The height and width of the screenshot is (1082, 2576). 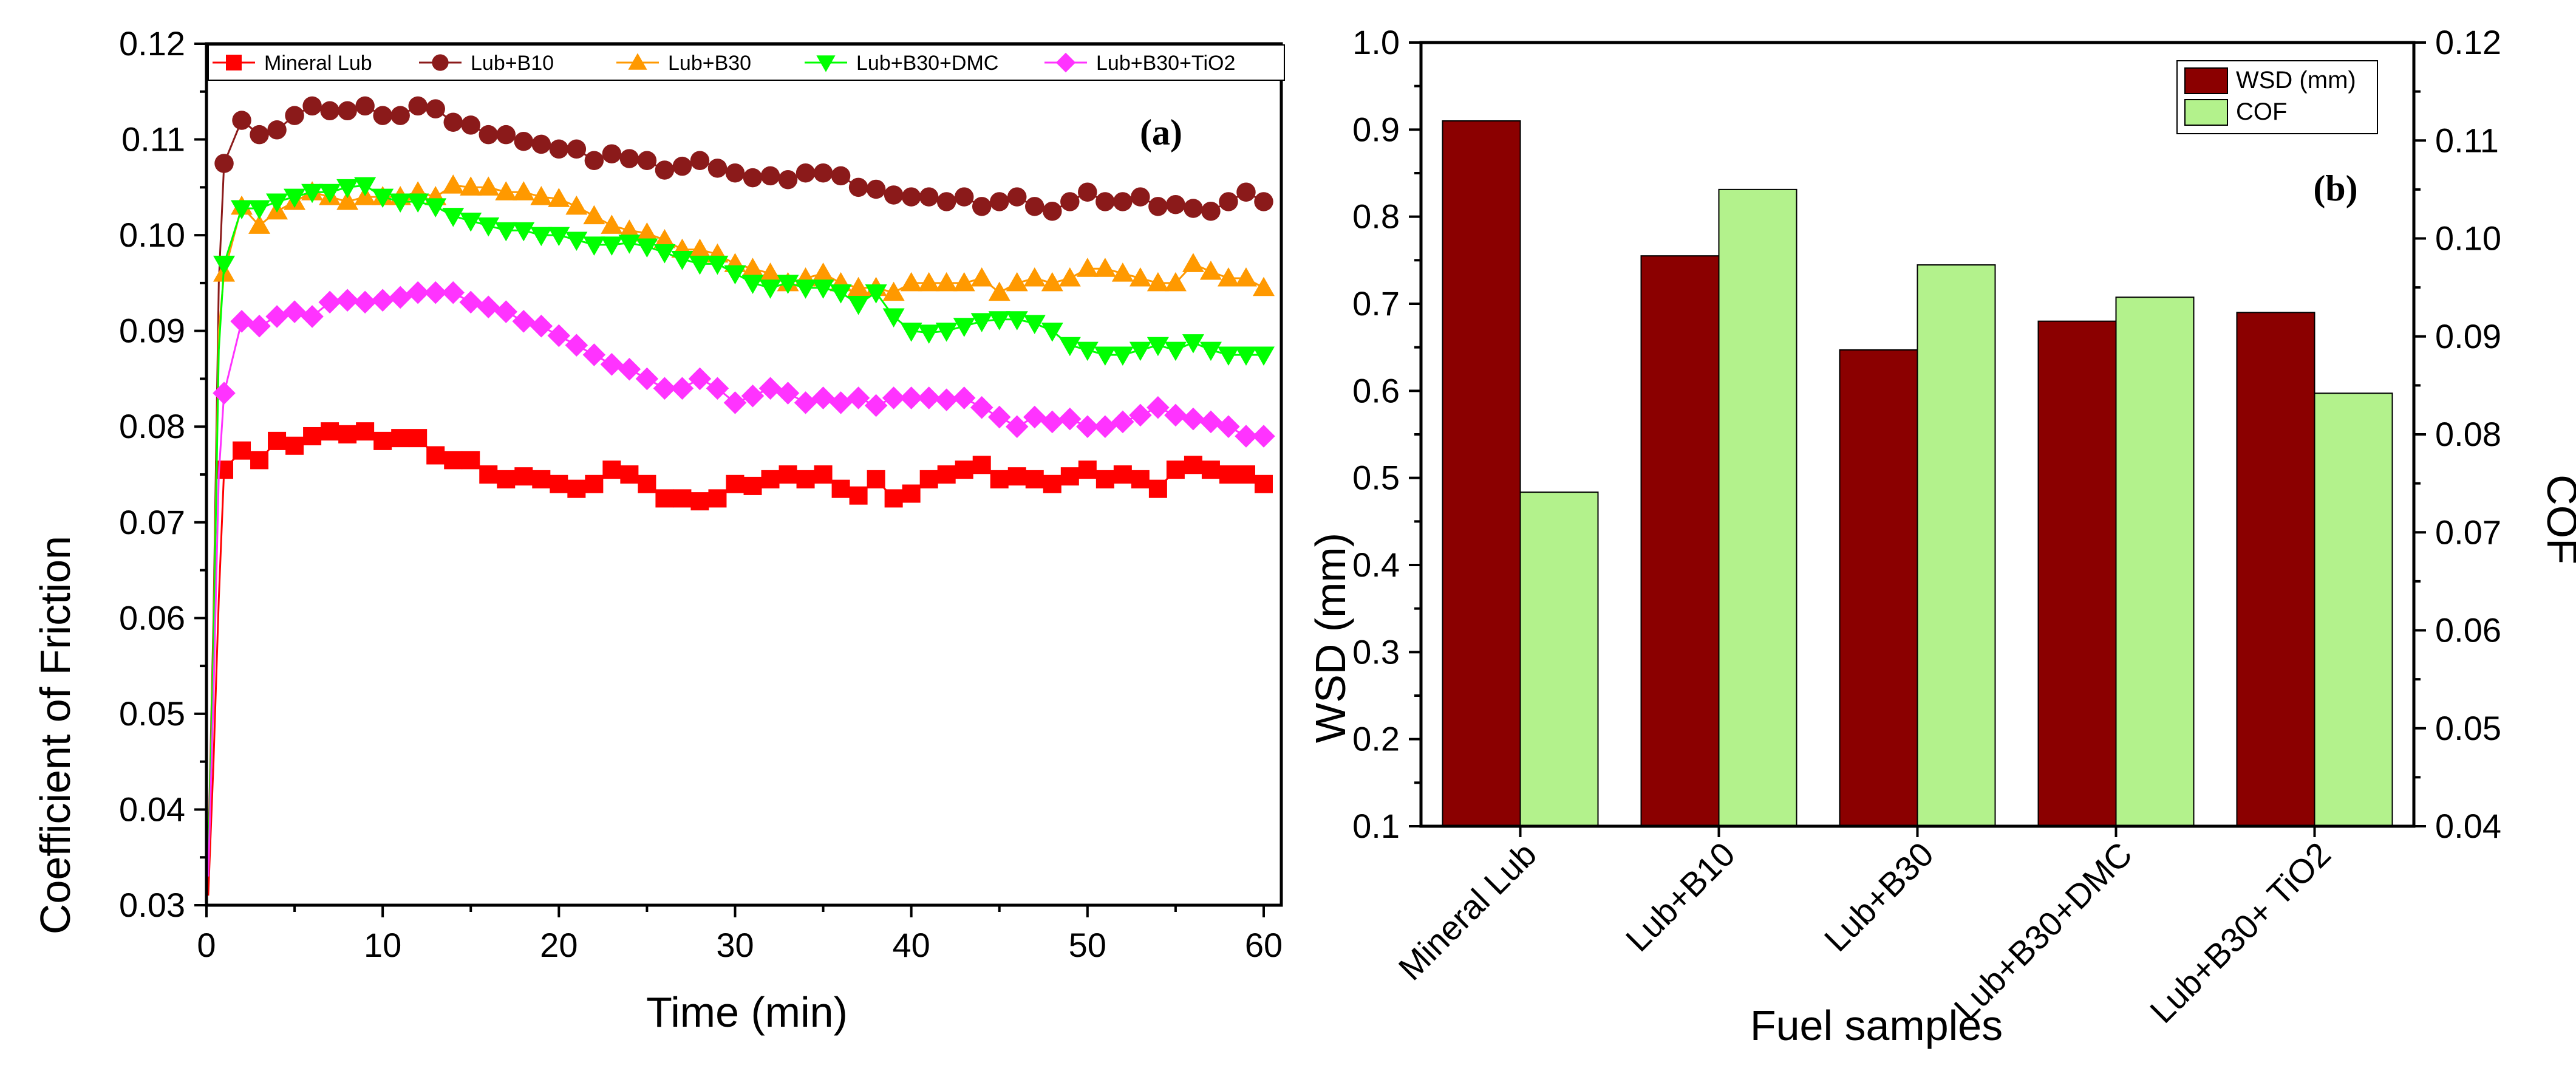 What do you see at coordinates (912, 945) in the screenshot?
I see `x-tick-label: 40` at bounding box center [912, 945].